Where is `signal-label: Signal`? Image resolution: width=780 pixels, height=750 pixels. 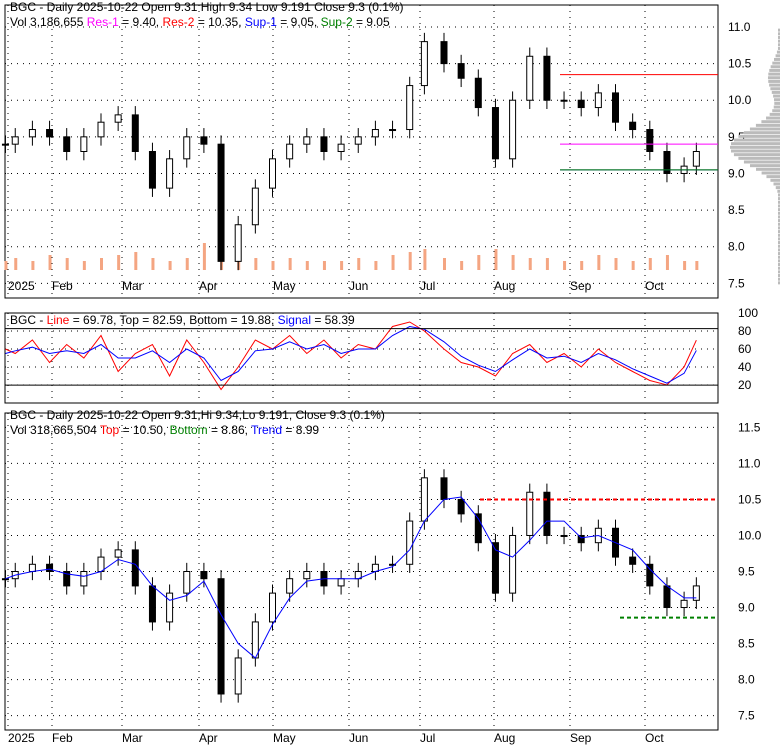
signal-label: Signal is located at coordinates (294, 320).